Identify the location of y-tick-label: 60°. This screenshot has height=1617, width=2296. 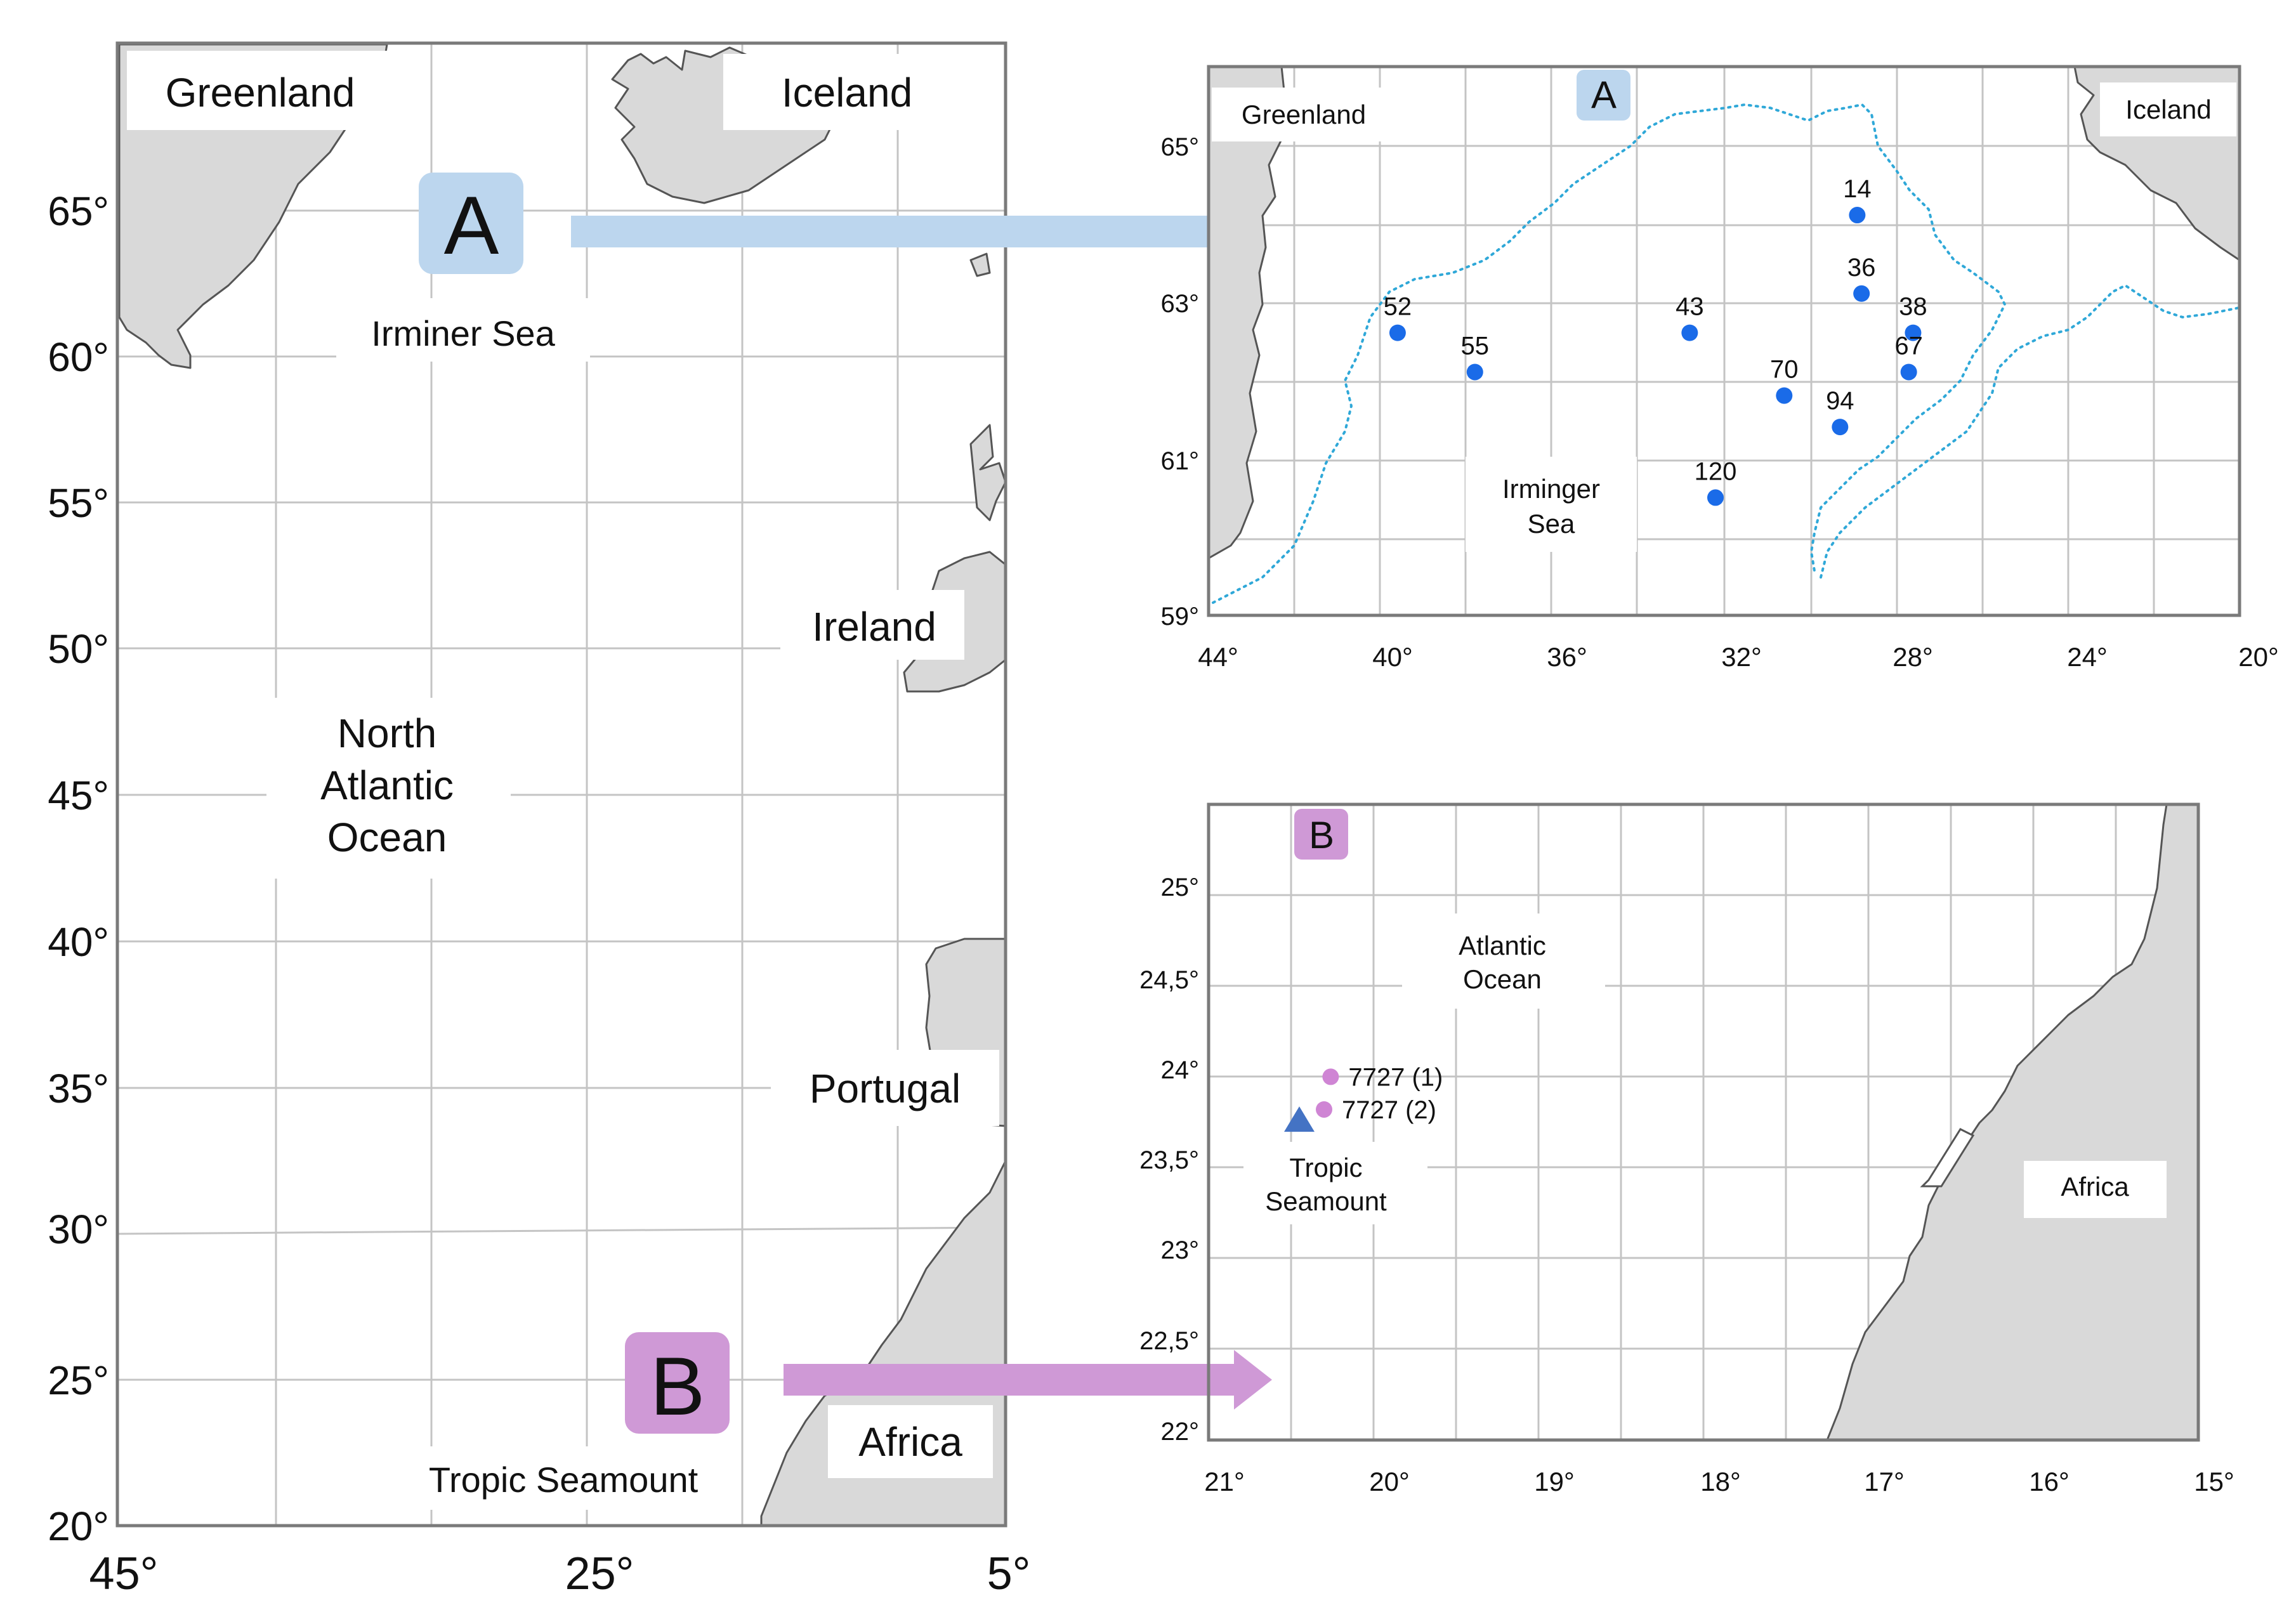
(78, 357).